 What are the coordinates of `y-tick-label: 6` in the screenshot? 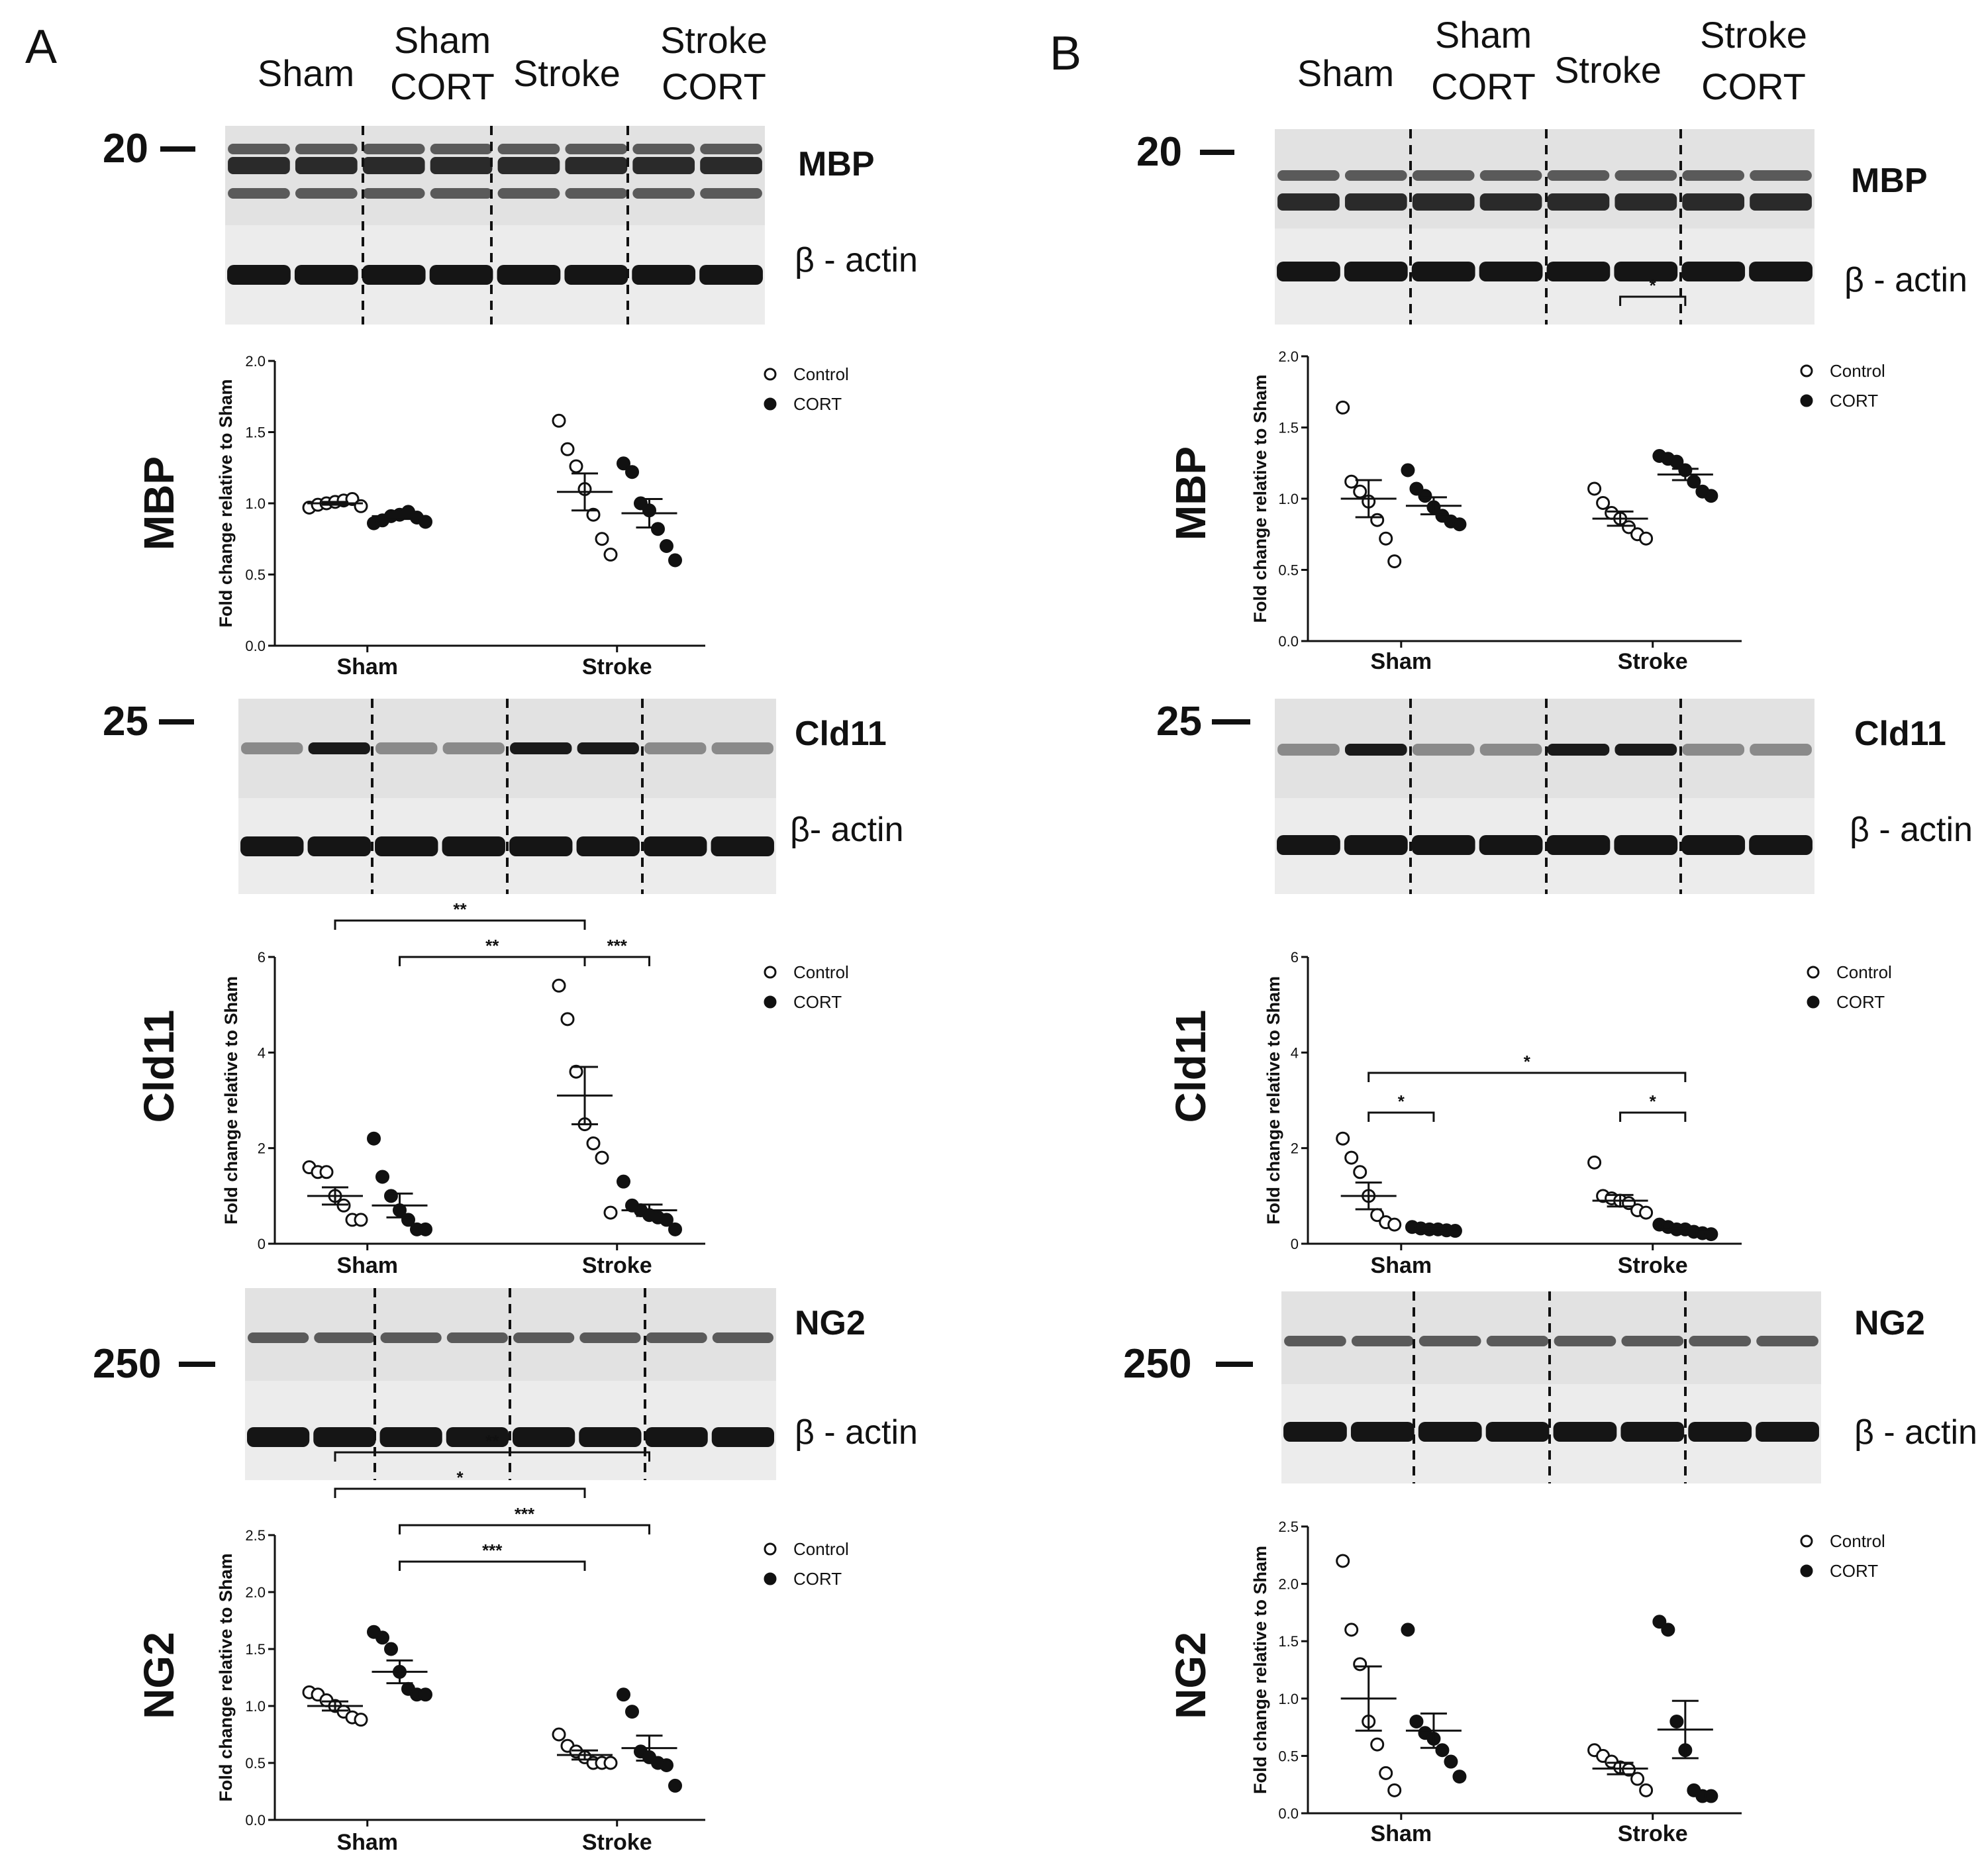 It's located at (1295, 957).